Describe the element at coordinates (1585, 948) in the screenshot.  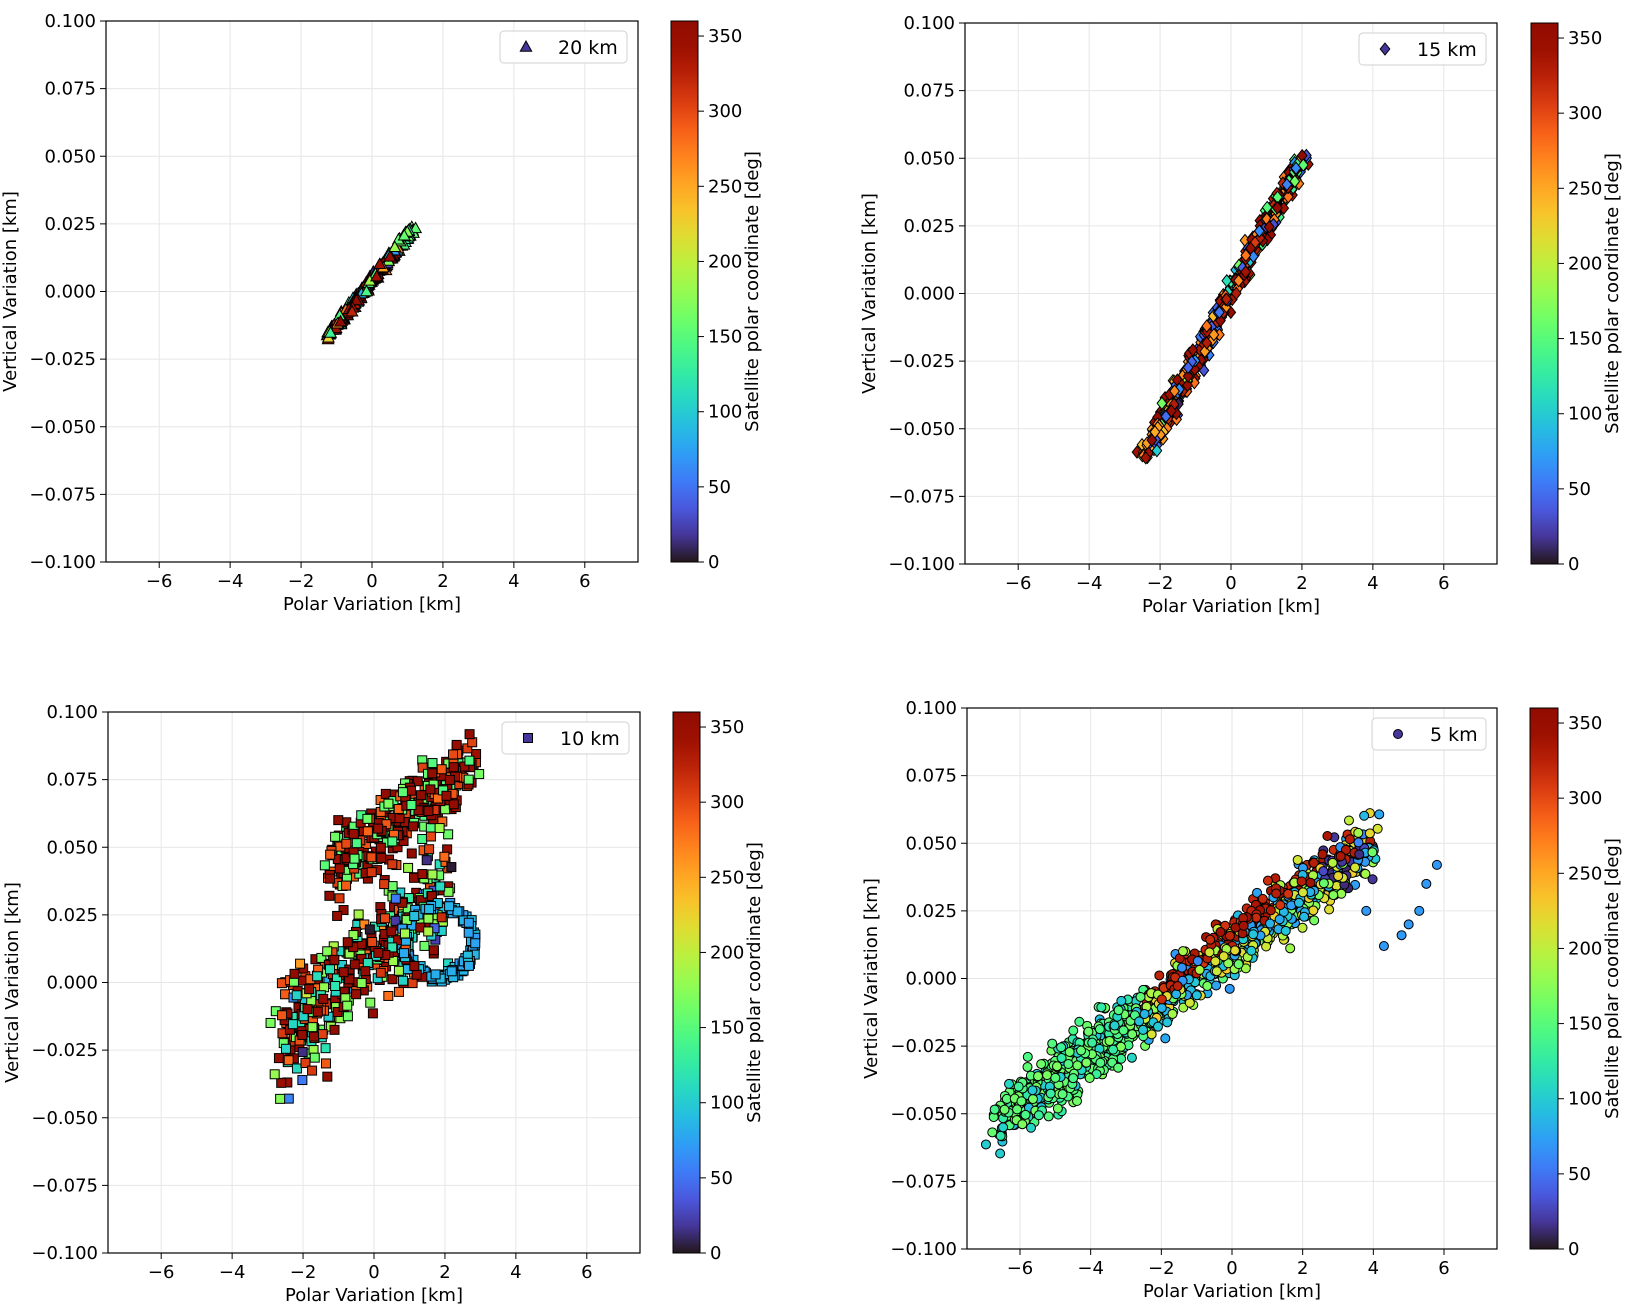
I see `colorbar-tick-label: 200` at that location.